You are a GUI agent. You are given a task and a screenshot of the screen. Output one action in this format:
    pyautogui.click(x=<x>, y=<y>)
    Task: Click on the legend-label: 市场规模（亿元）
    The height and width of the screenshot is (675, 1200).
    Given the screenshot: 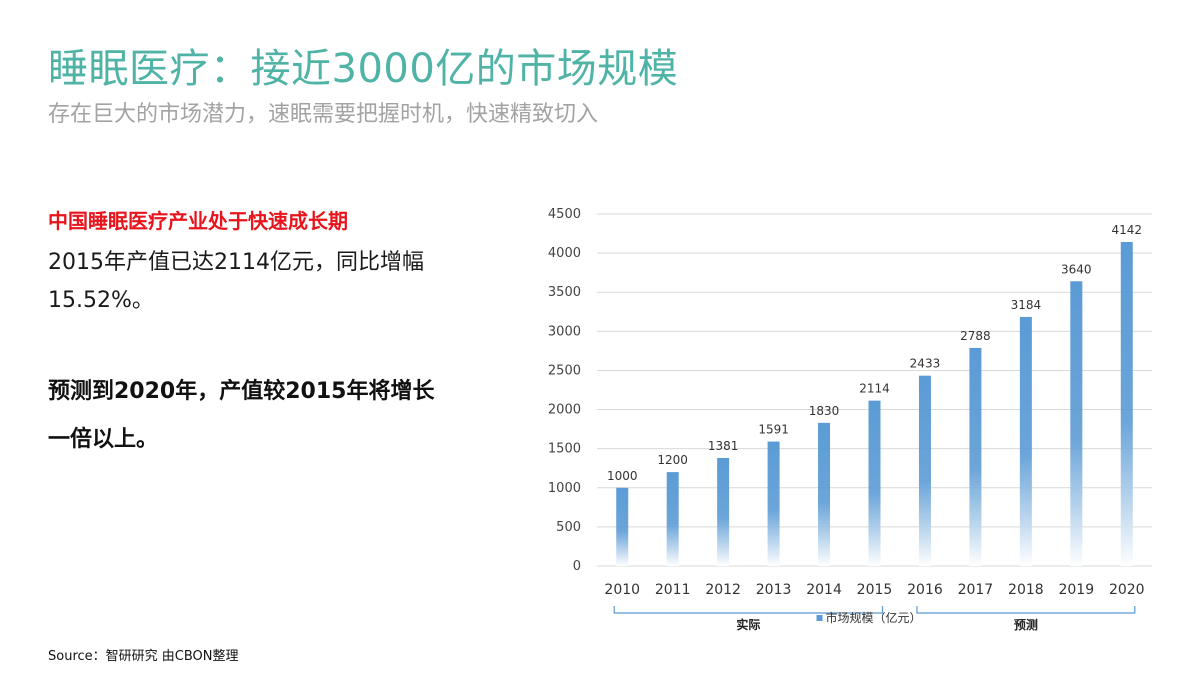 What is the action you would take?
    pyautogui.click(x=874, y=617)
    